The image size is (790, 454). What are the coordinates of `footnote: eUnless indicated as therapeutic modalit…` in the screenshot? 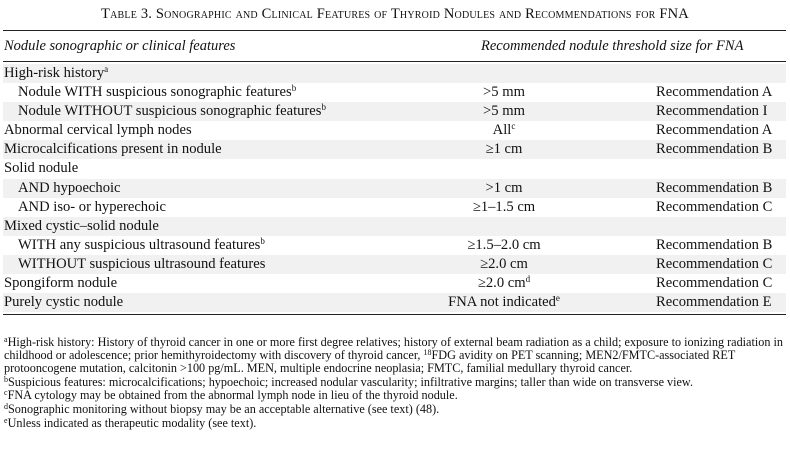 It's located at (395, 422).